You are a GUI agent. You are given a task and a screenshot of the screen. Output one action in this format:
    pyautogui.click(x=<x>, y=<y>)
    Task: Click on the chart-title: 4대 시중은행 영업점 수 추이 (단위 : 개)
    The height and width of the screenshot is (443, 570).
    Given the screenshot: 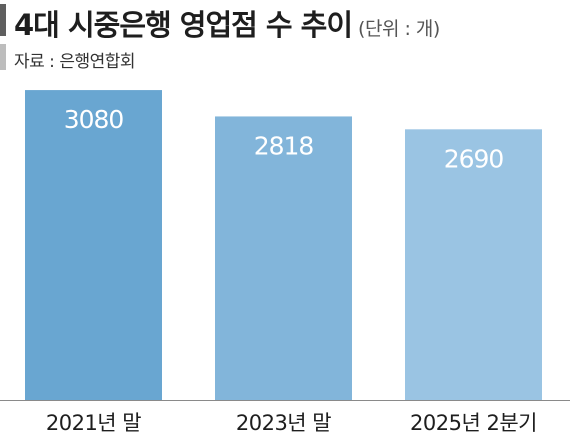 What is the action you would take?
    pyautogui.click(x=227, y=23)
    